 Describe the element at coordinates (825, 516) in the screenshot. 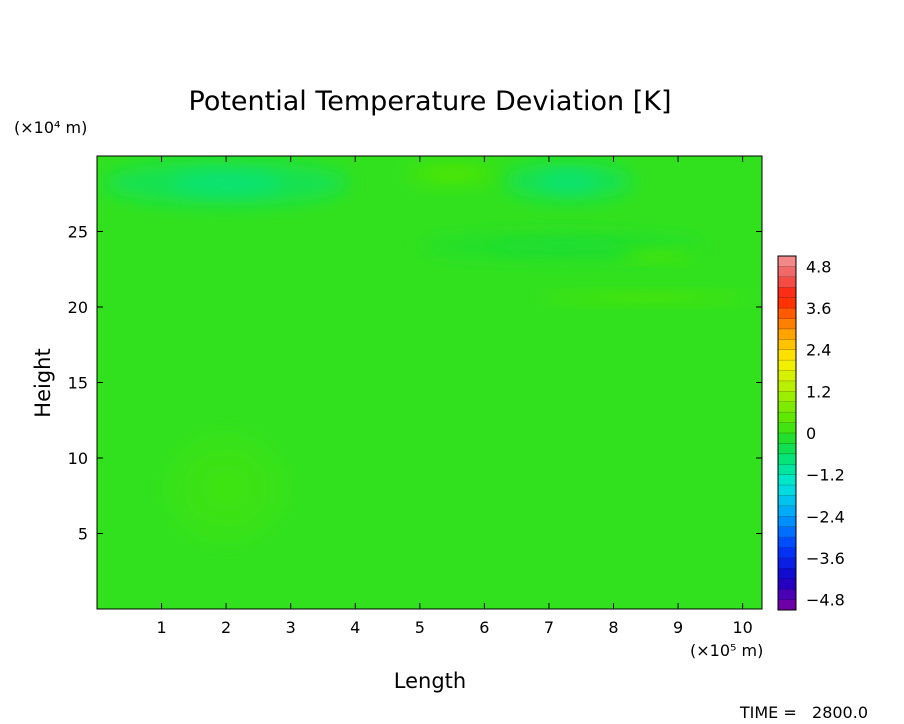

I see `colorbar-tick-label: −2.4` at that location.